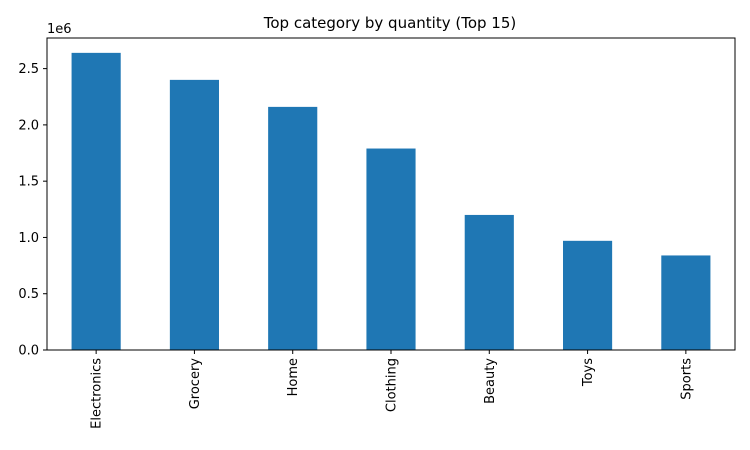 The height and width of the screenshot is (450, 750). I want to click on y-tick-label: 1.0, so click(28, 238).